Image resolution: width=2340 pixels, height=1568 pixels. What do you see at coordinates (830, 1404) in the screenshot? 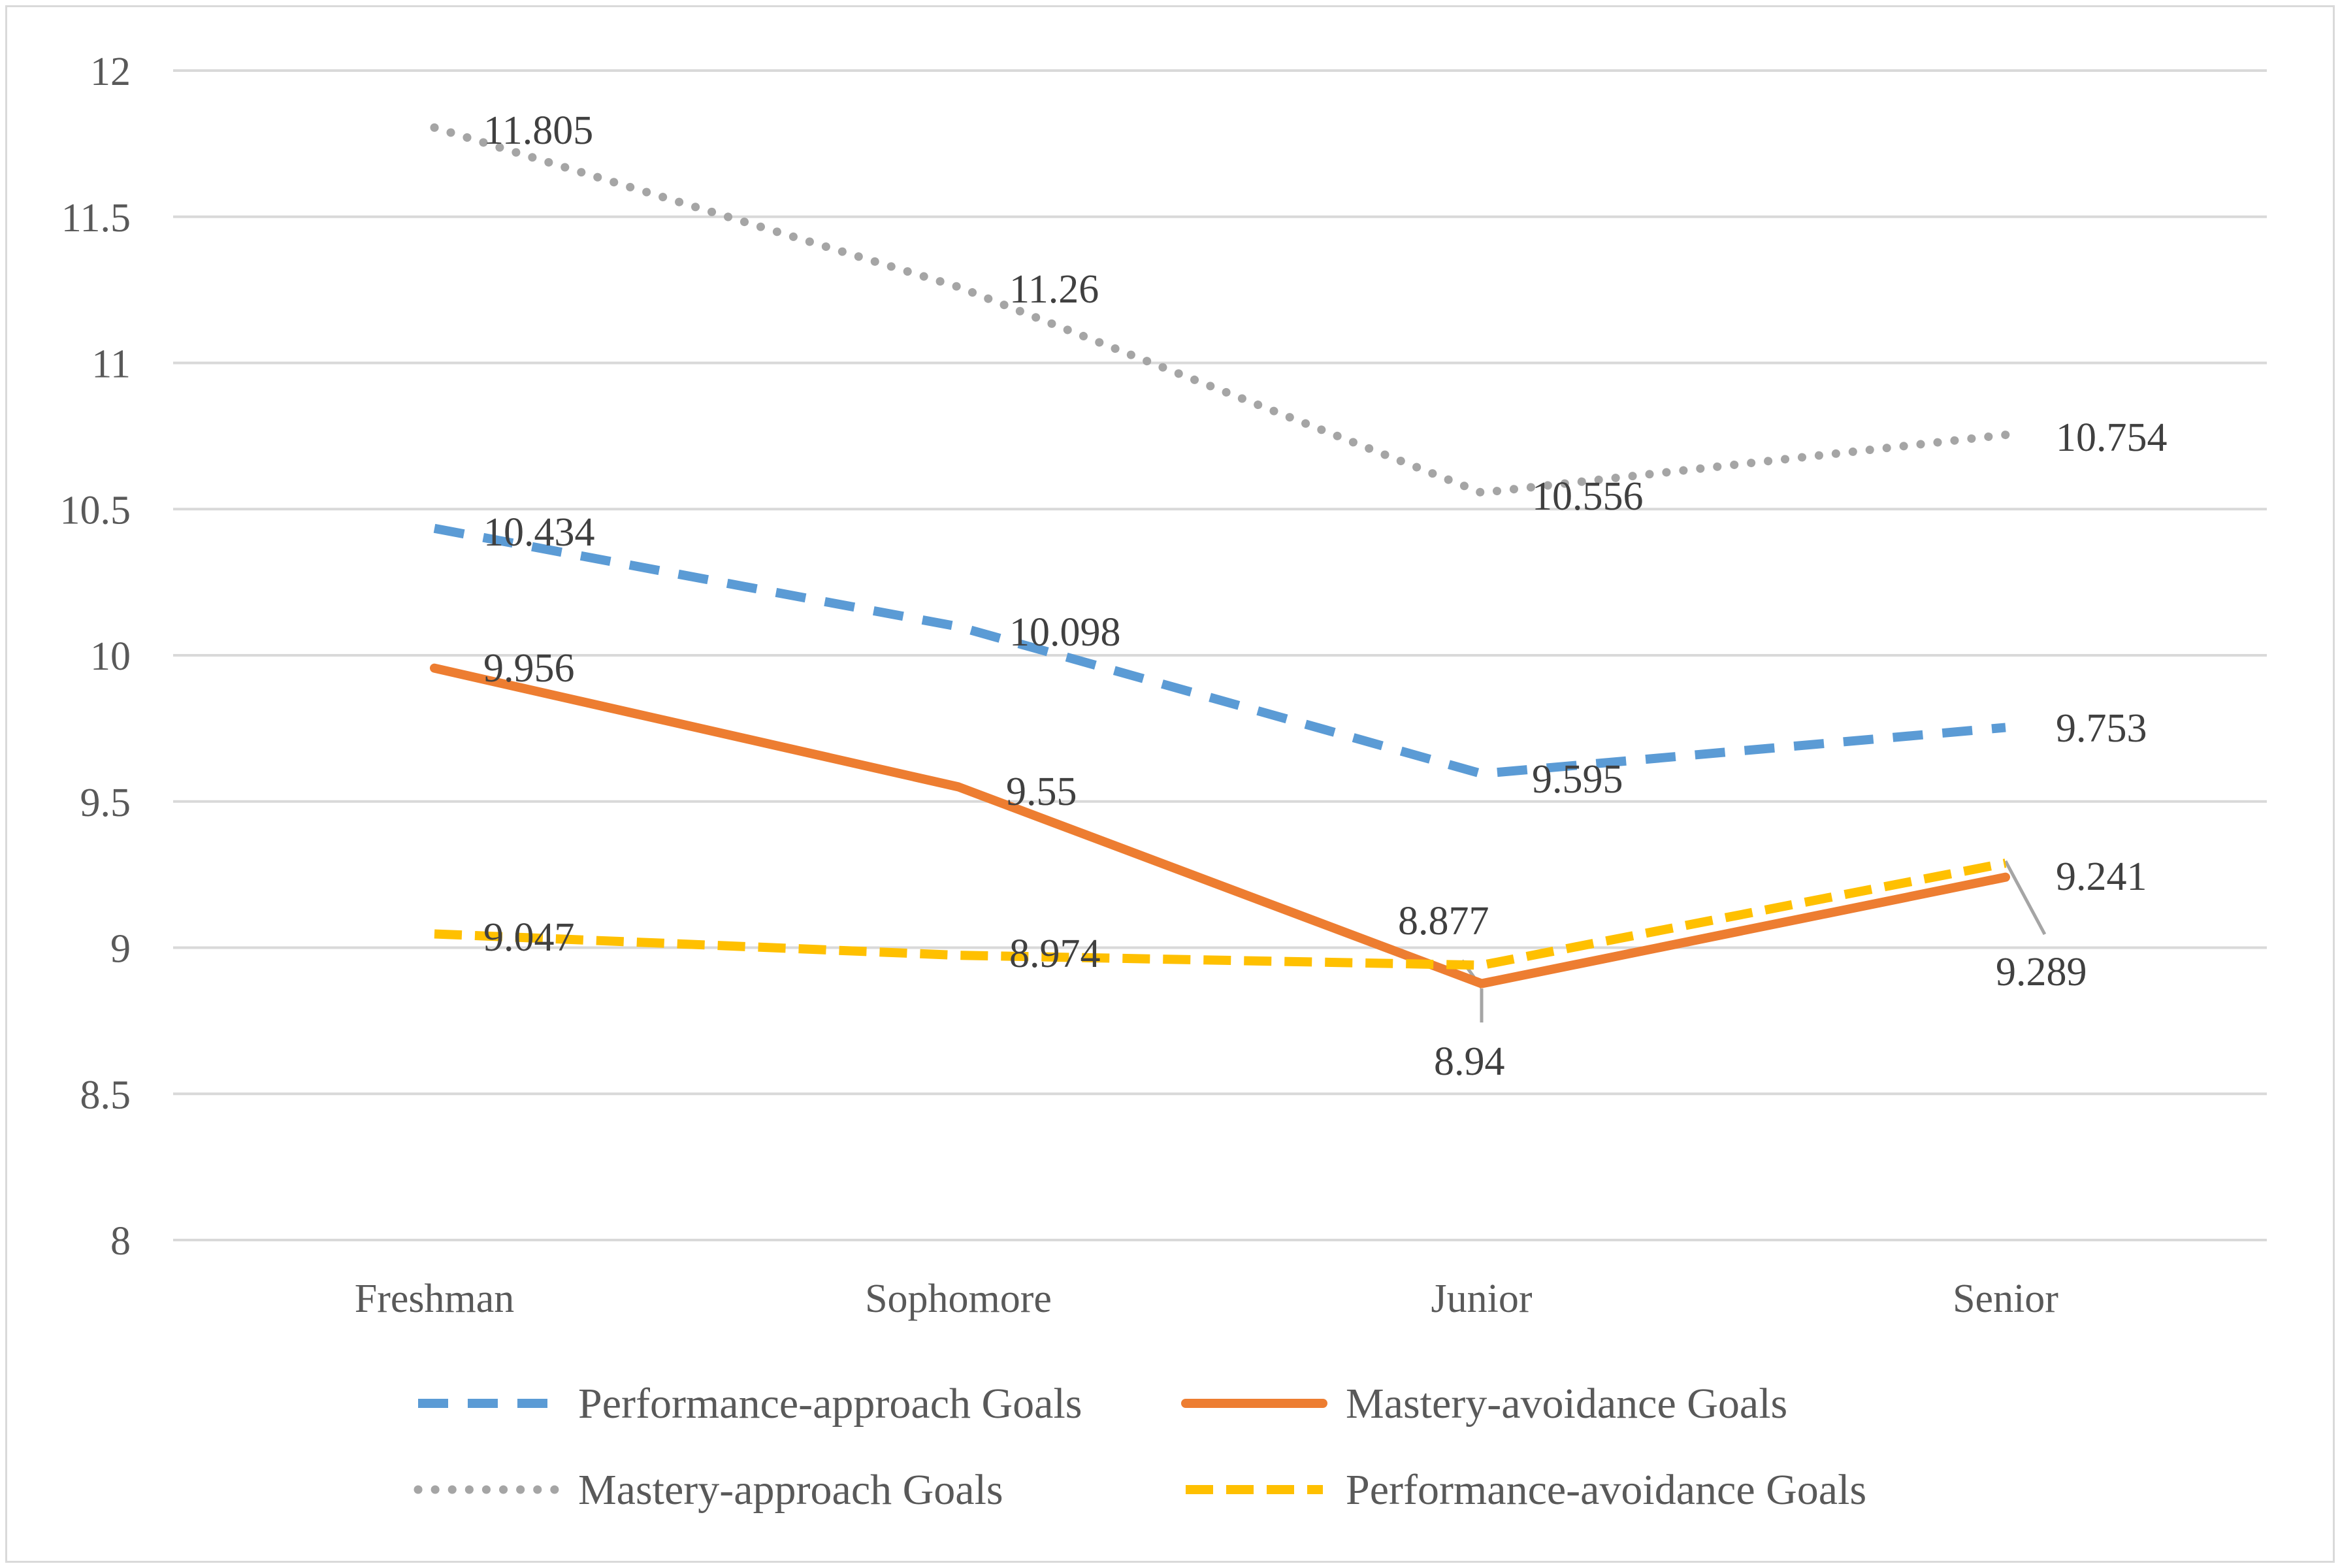
I see `legend-label-performance-approach-goals: Performance-approach Goals` at bounding box center [830, 1404].